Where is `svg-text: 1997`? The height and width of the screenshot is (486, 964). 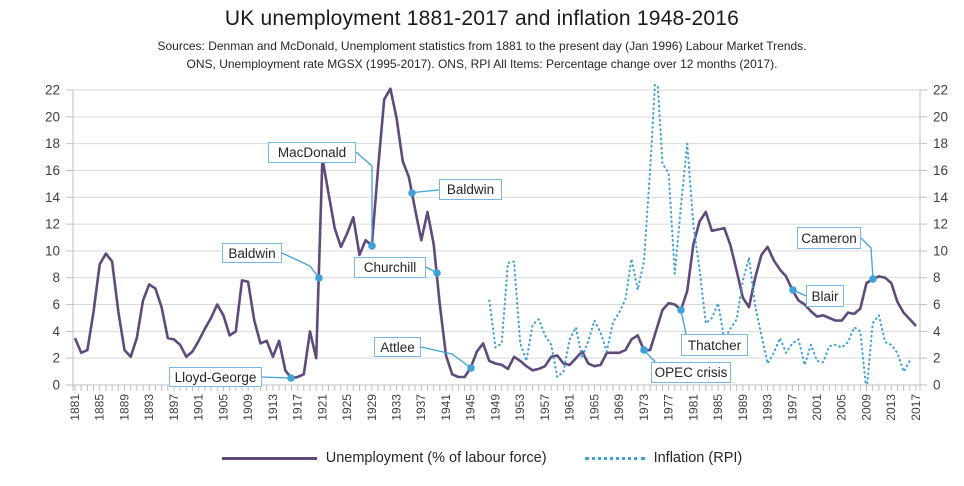
svg-text: 1997 is located at coordinates (792, 407).